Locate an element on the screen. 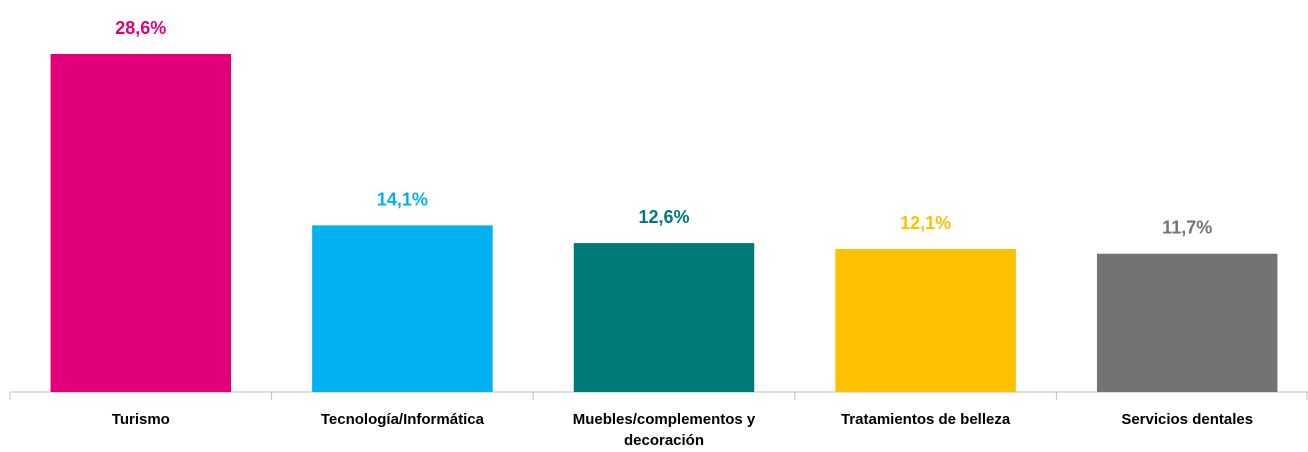 This screenshot has width=1308, height=452. value-label: 14,1% is located at coordinates (402, 199).